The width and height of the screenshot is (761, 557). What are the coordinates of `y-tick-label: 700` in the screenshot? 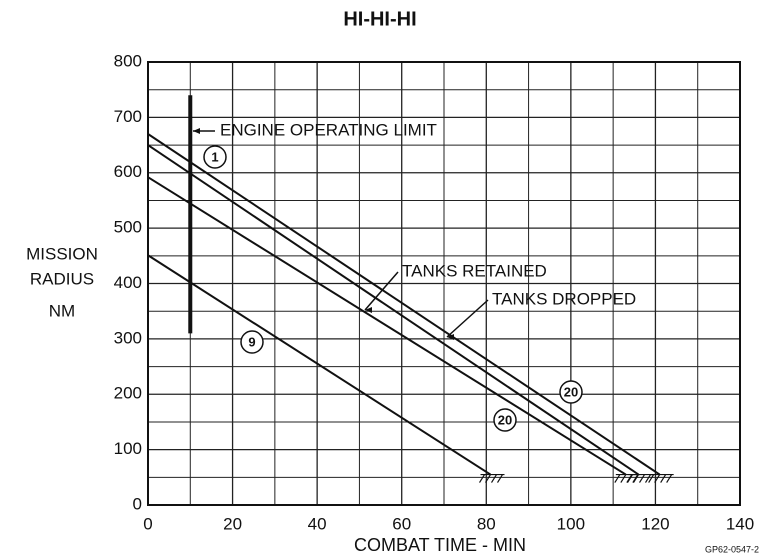 It's located at (128, 116).